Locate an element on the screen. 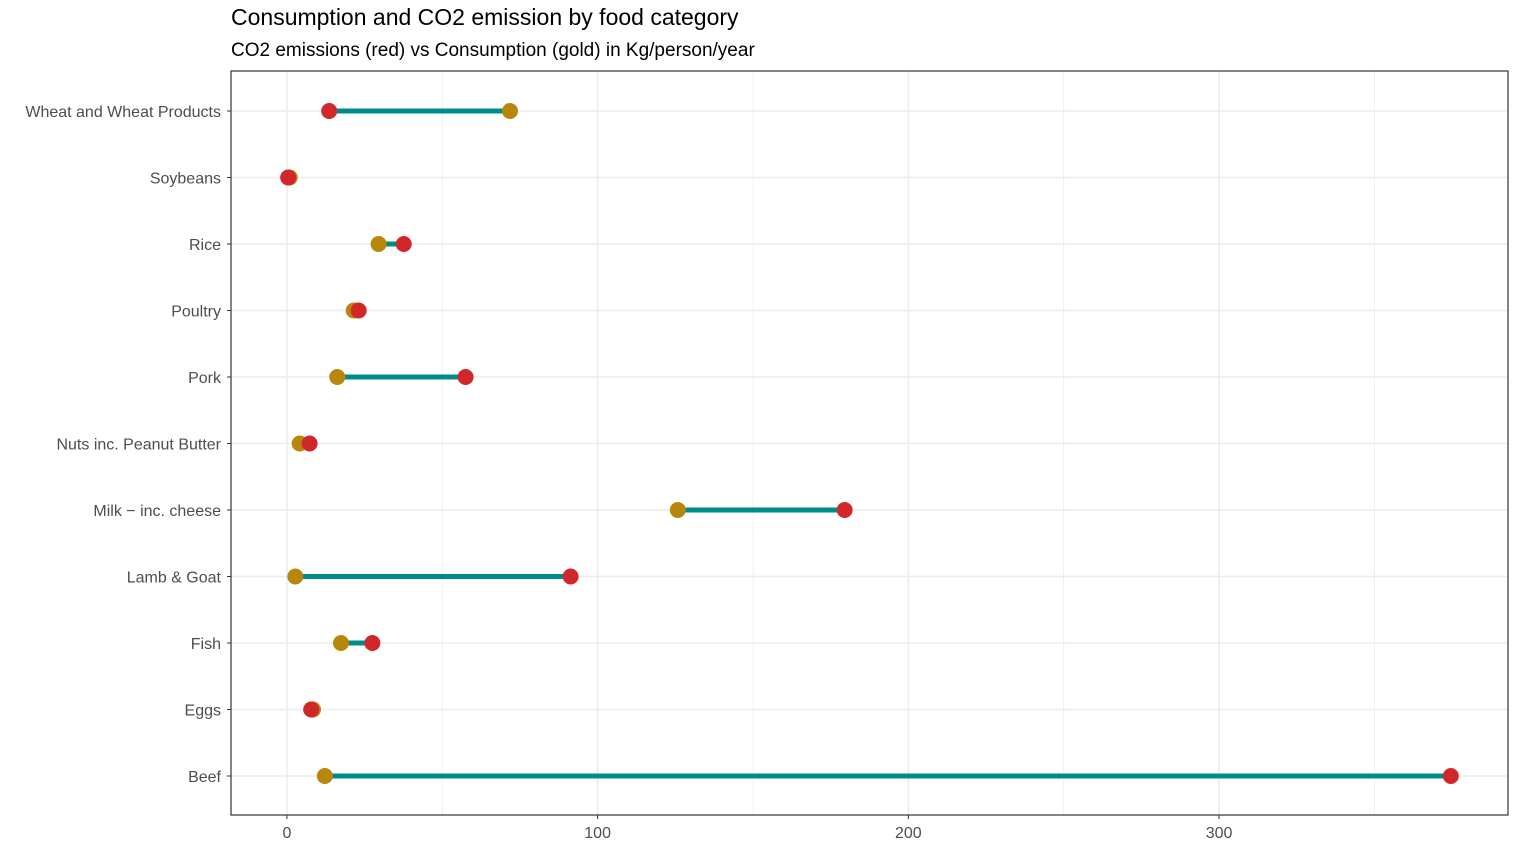 This screenshot has width=1519, height=853. x-tick-label: 200 is located at coordinates (908, 833).